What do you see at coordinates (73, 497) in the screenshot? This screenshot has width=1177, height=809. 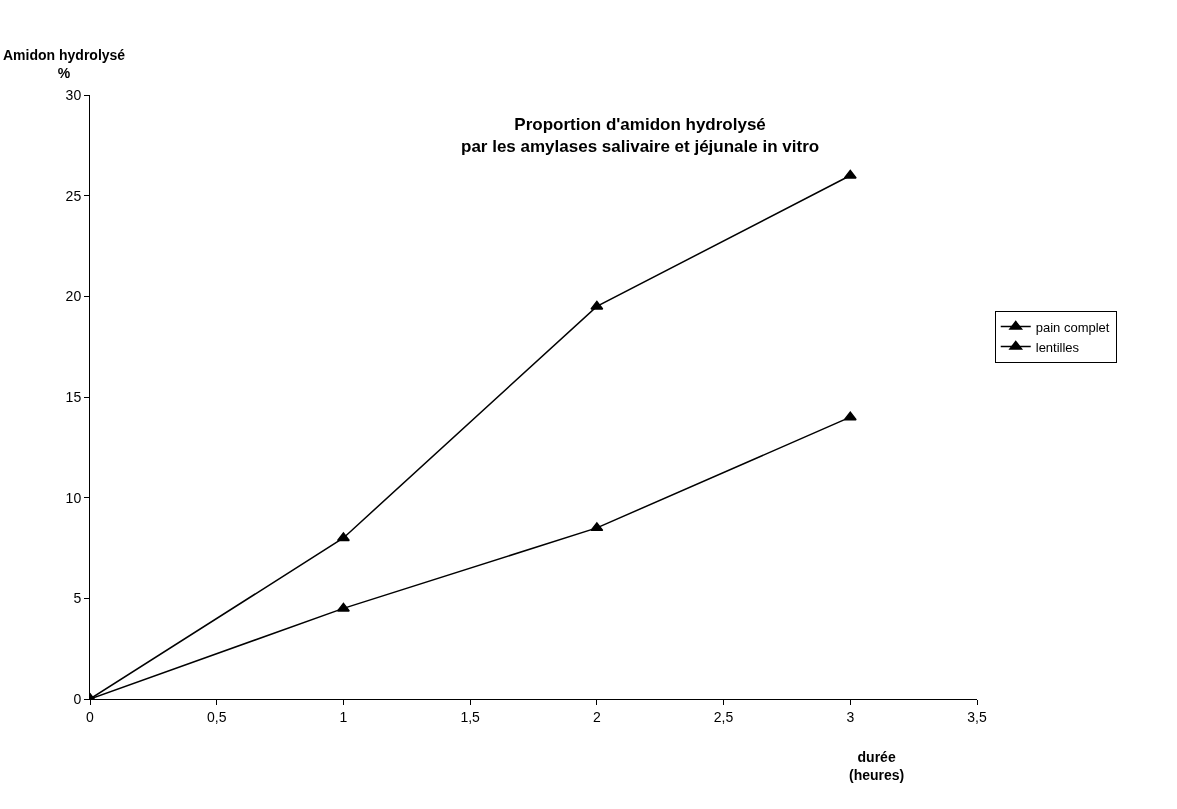 I see `y-tick-label: 10` at bounding box center [73, 497].